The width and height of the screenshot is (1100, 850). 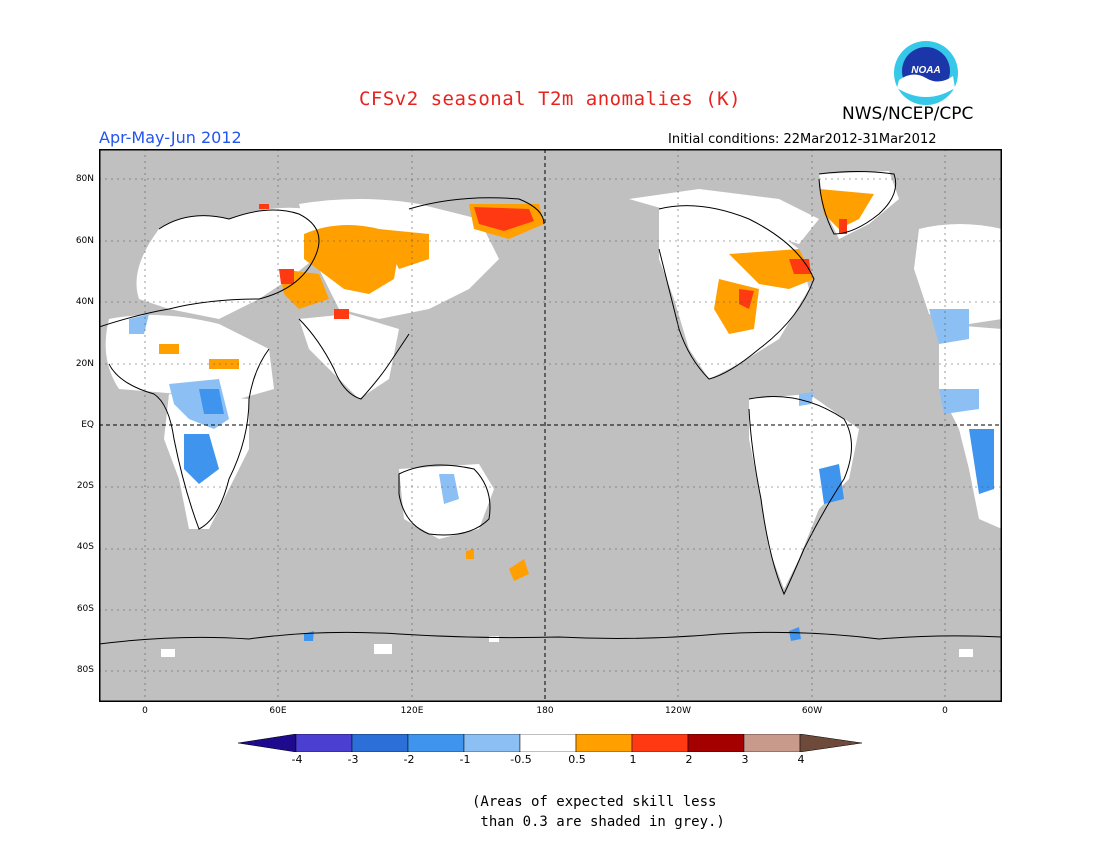 What do you see at coordinates (85, 609) in the screenshot?
I see `lat-label-60s: 60S` at bounding box center [85, 609].